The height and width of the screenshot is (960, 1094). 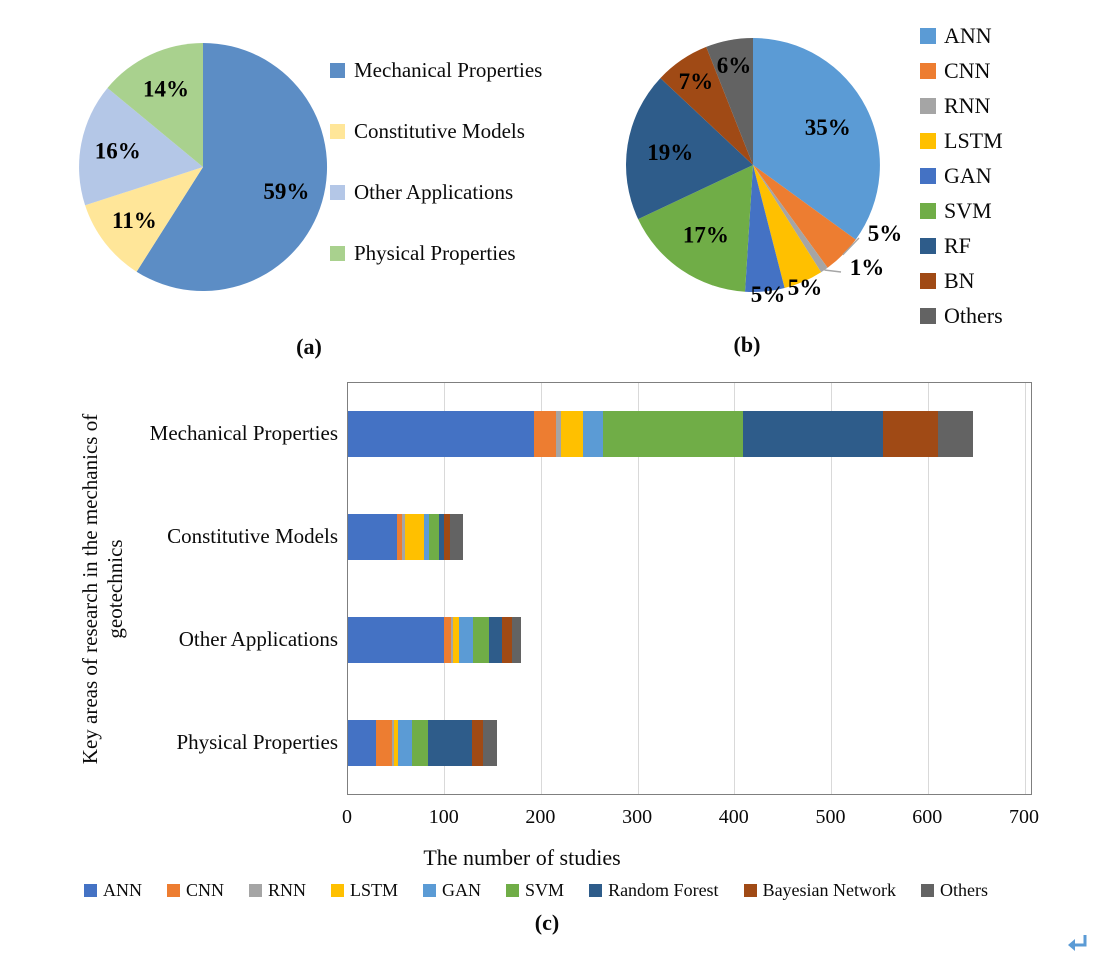 I want to click on legend-label: SVM, so click(x=545, y=890).